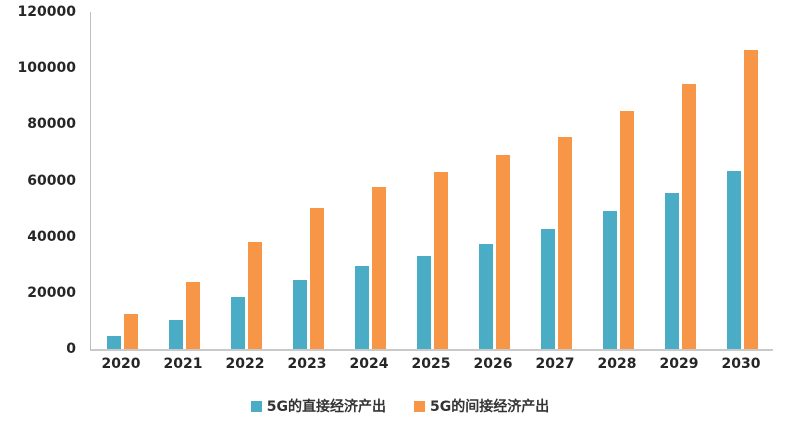 This screenshot has height=422, width=800. Describe the element at coordinates (485, 296) in the screenshot. I see `bar-direct-2026` at that location.